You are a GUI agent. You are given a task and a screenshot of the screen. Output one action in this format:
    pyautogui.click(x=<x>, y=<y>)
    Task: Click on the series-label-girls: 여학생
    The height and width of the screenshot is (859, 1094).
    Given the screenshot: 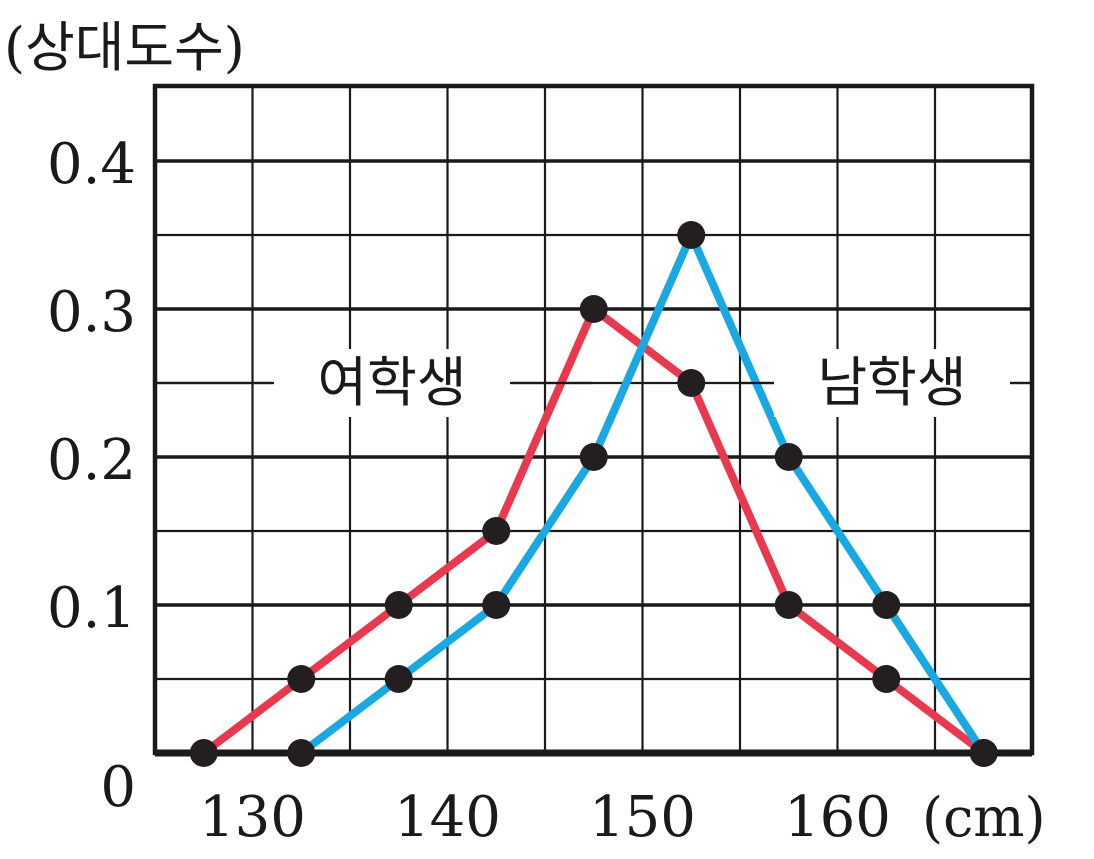 What is the action you would take?
    pyautogui.click(x=391, y=382)
    